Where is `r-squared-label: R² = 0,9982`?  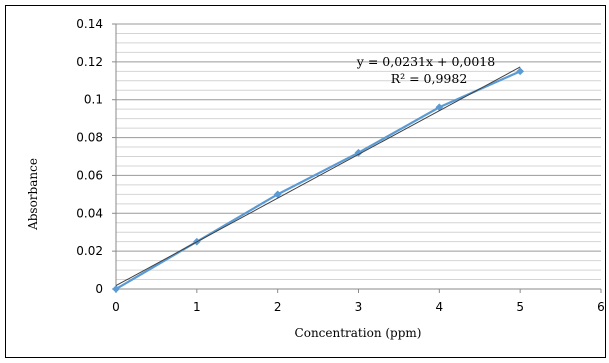
r-squared-label: R² = 0,9982 is located at coordinates (429, 78).